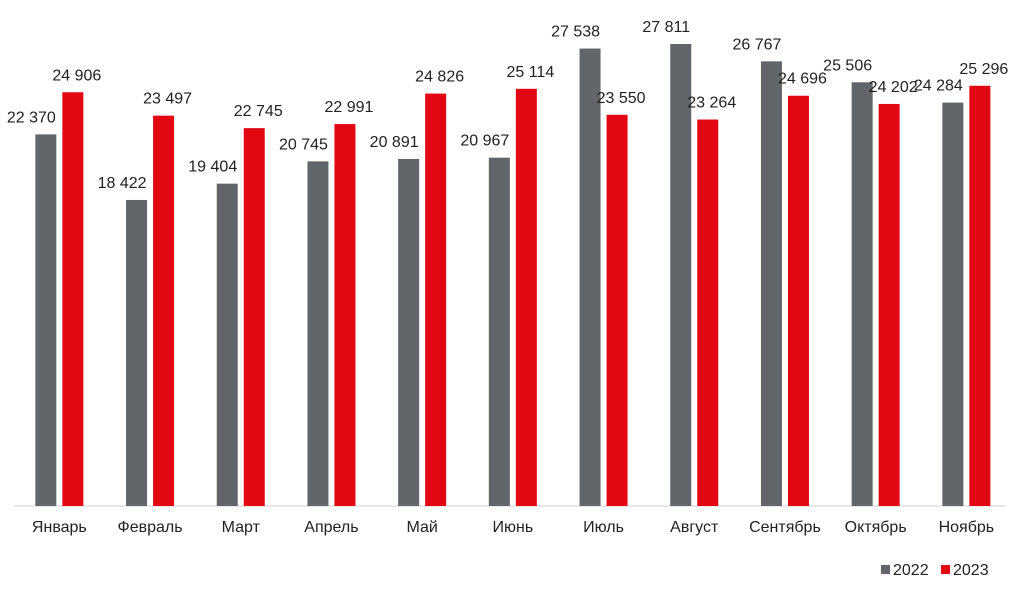 The height and width of the screenshot is (598, 1019). What do you see at coordinates (802, 79) in the screenshot?
I see `value-label-2023-9: 24 696` at bounding box center [802, 79].